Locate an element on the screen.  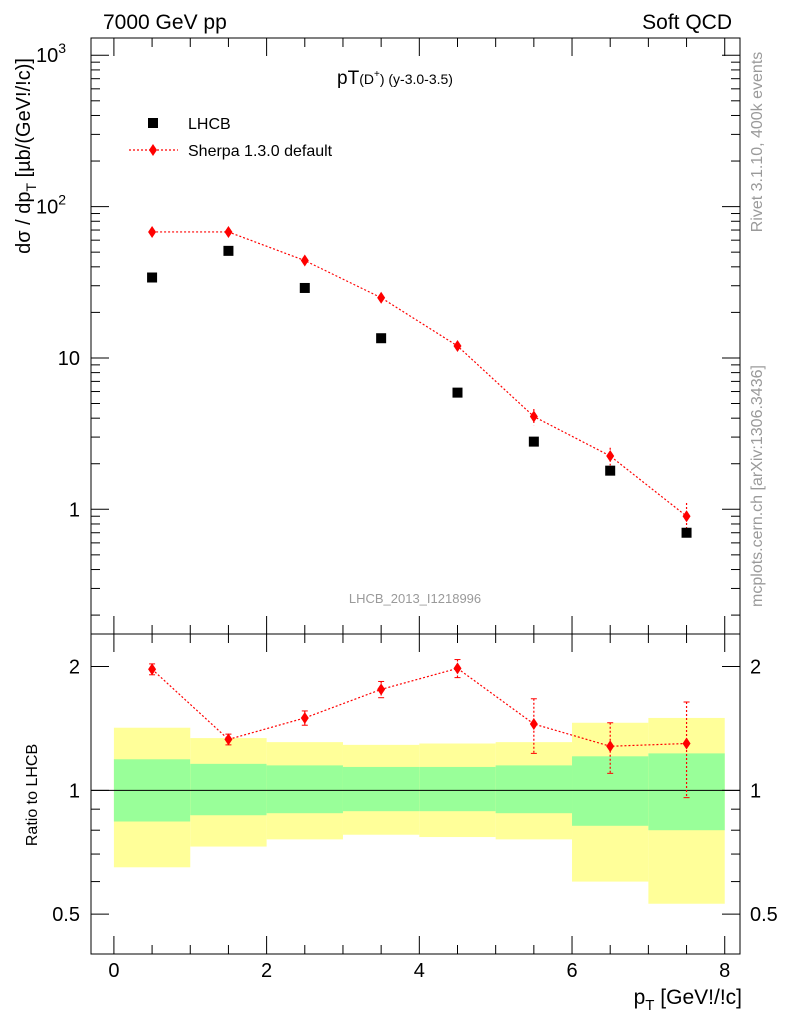
ratio-y-tick-label: 0.5 is located at coordinates (66, 915).